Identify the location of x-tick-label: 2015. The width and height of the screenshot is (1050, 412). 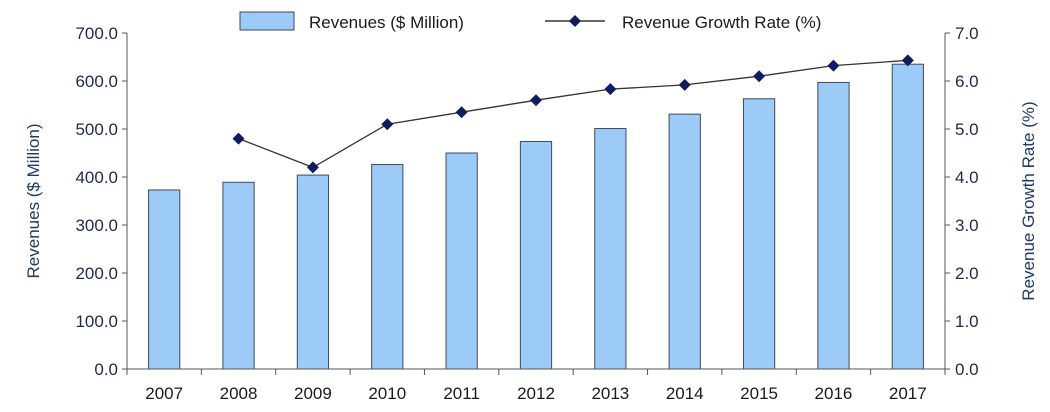
(759, 393).